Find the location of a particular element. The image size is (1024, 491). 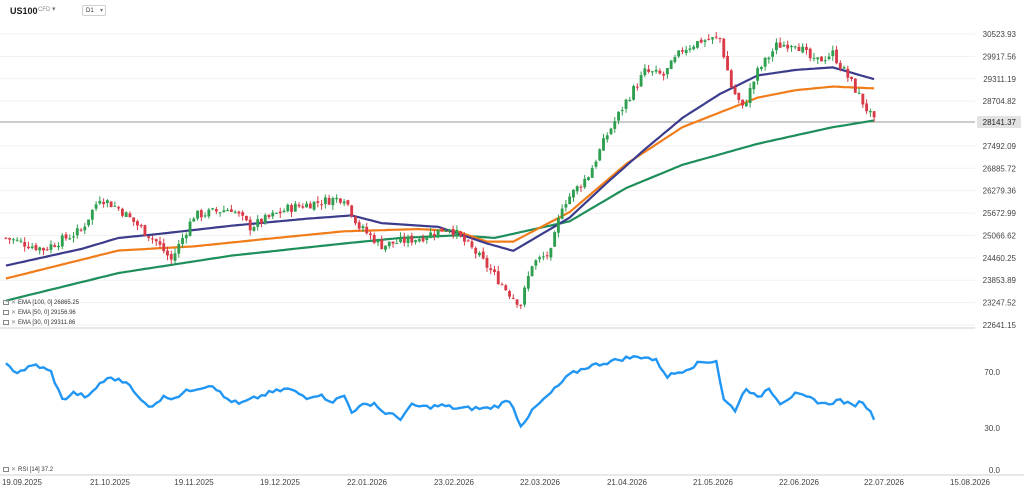

price-tick-label: 25066.62 is located at coordinates (1000, 235).